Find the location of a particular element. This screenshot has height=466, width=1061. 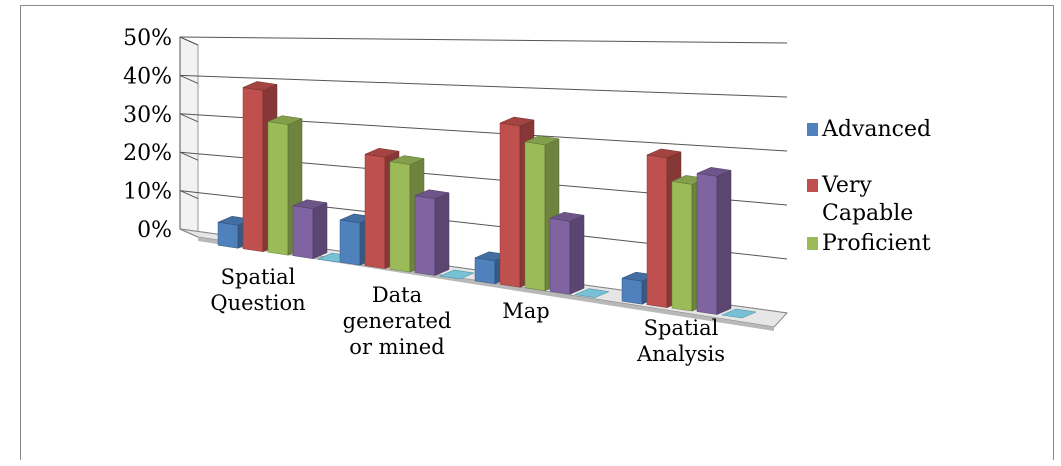

y-tick-label: 50% is located at coordinates (147, 38).